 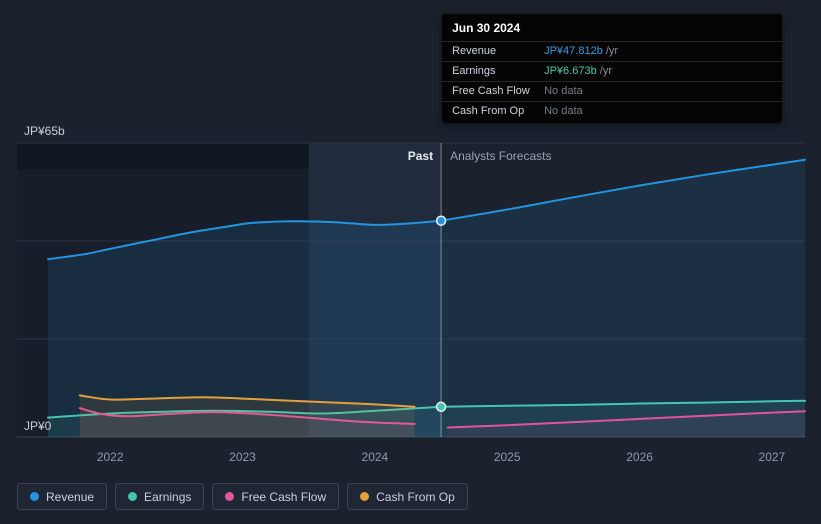 I want to click on tooltip-row-earnings: Earnings JP¥6.673b /yr, so click(x=612, y=71).